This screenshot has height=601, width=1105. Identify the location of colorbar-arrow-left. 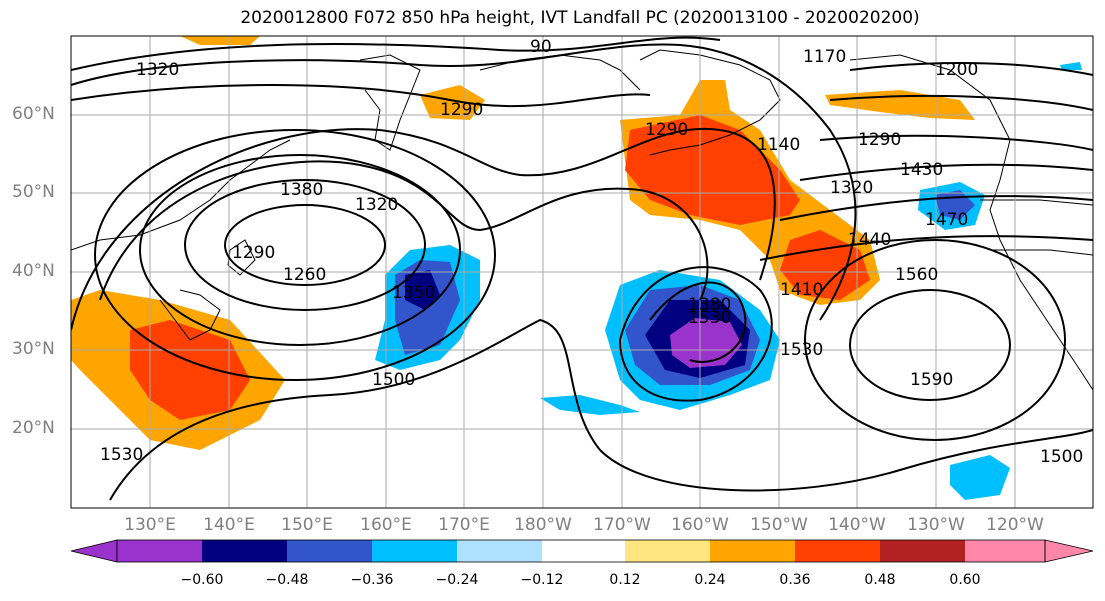
(94, 551).